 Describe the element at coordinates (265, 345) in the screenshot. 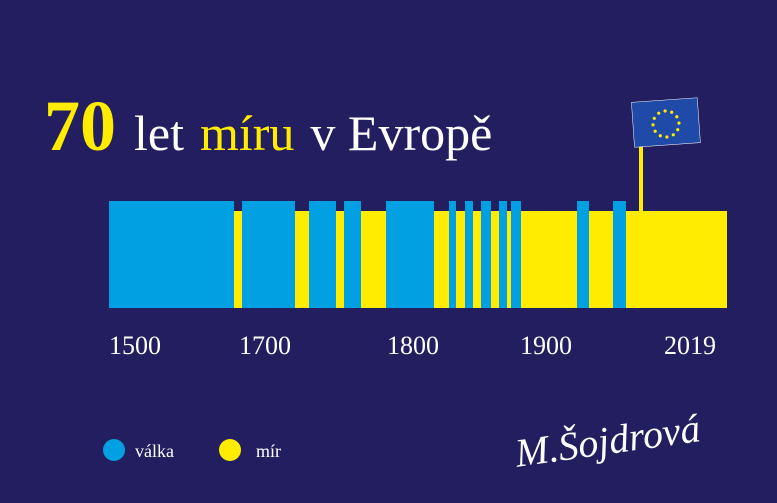

I see `axis-label: 1700` at that location.